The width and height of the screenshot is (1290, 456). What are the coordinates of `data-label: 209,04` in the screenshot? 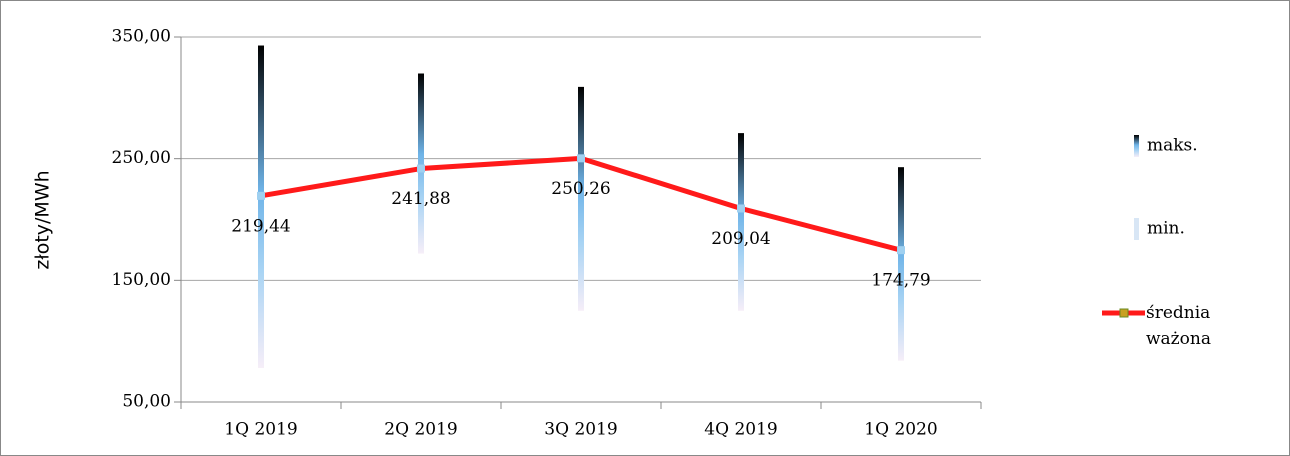 It's located at (740, 239).